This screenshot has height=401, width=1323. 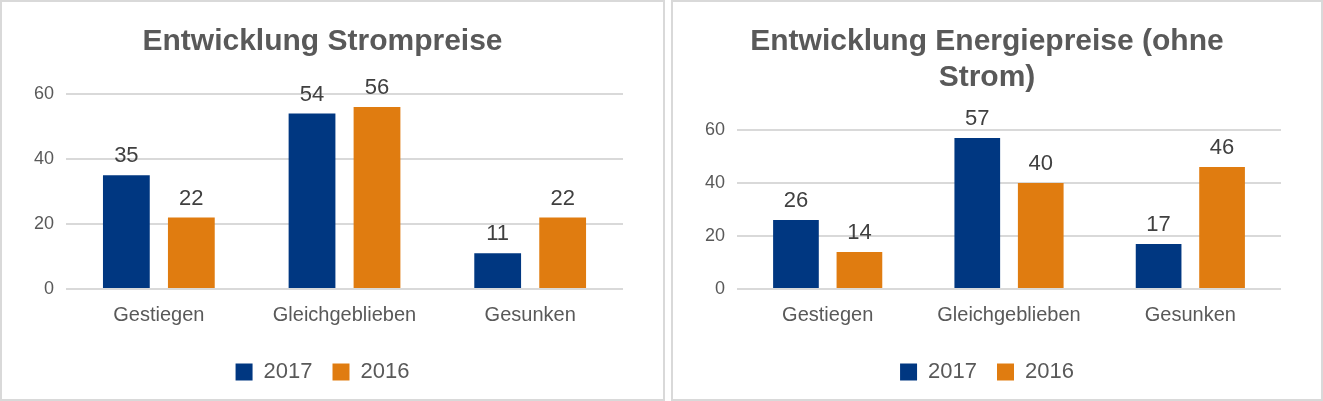 What do you see at coordinates (126, 155) in the screenshot?
I see `data-label: 35` at bounding box center [126, 155].